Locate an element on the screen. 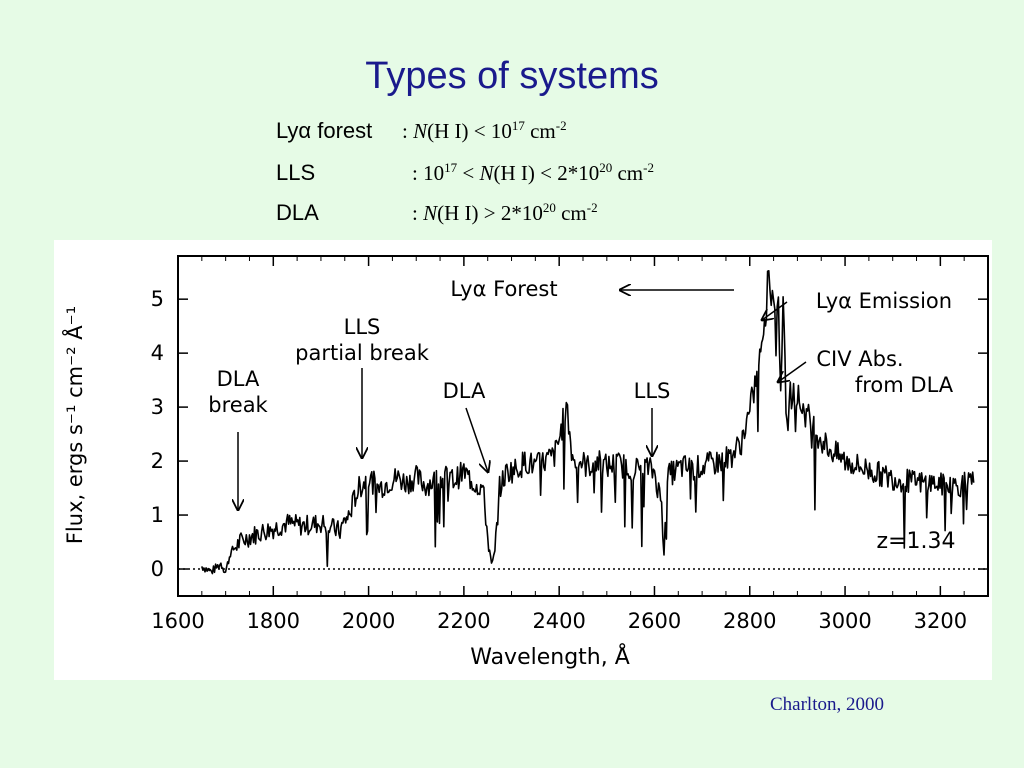 This screenshot has width=1024, height=768. y-axis-label: Flux, ergs s⁻¹ cm⁻² Å⁻¹ is located at coordinates (74, 425).